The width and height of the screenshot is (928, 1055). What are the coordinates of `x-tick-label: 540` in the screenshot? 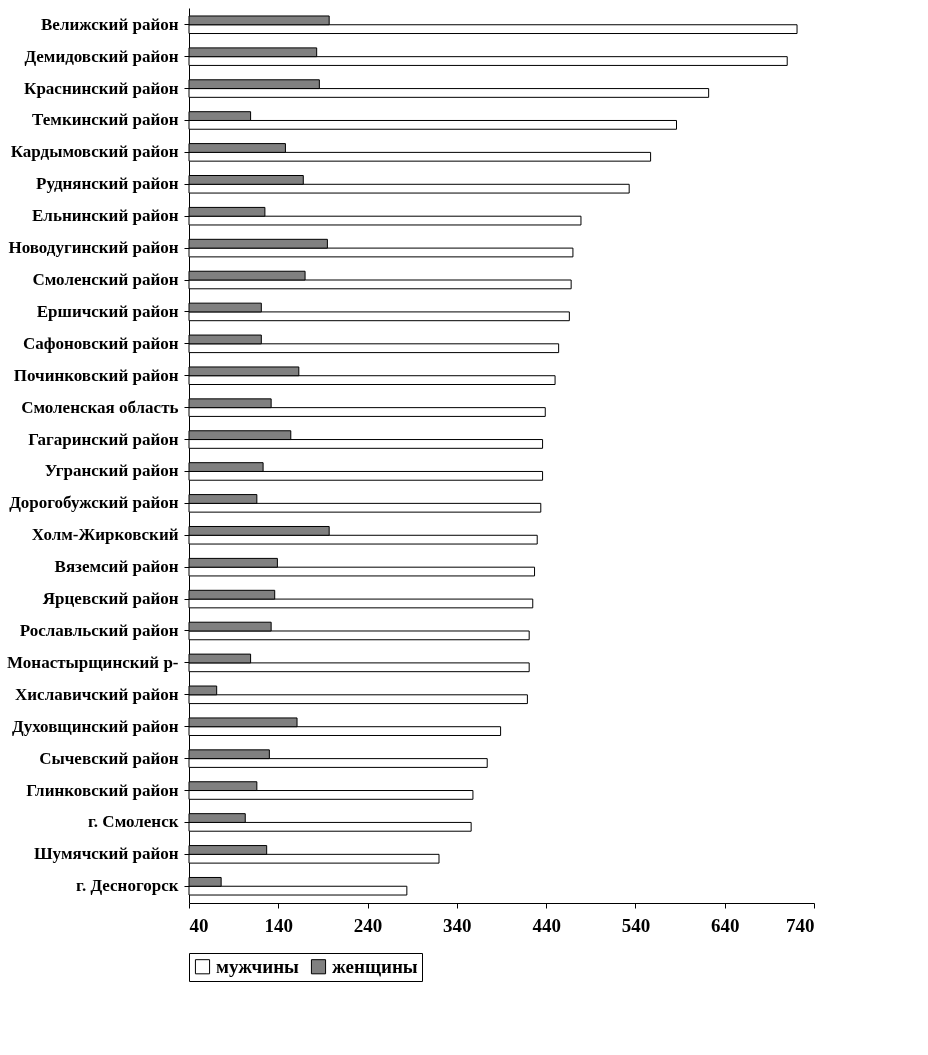 It's located at (636, 925).